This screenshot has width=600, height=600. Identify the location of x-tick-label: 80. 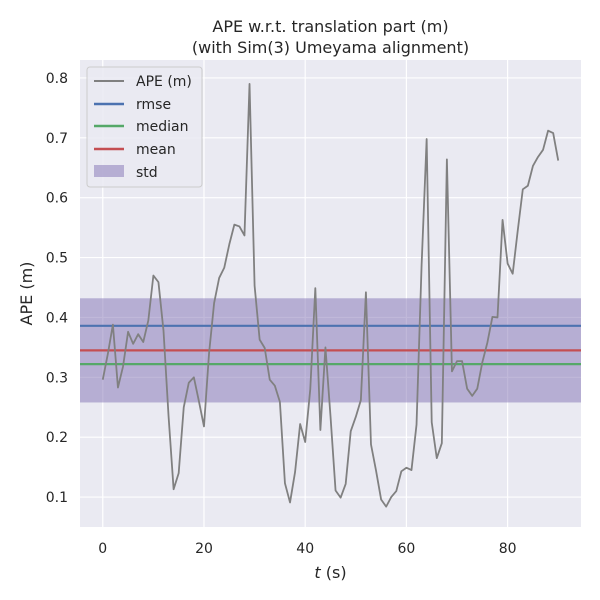
(508, 549).